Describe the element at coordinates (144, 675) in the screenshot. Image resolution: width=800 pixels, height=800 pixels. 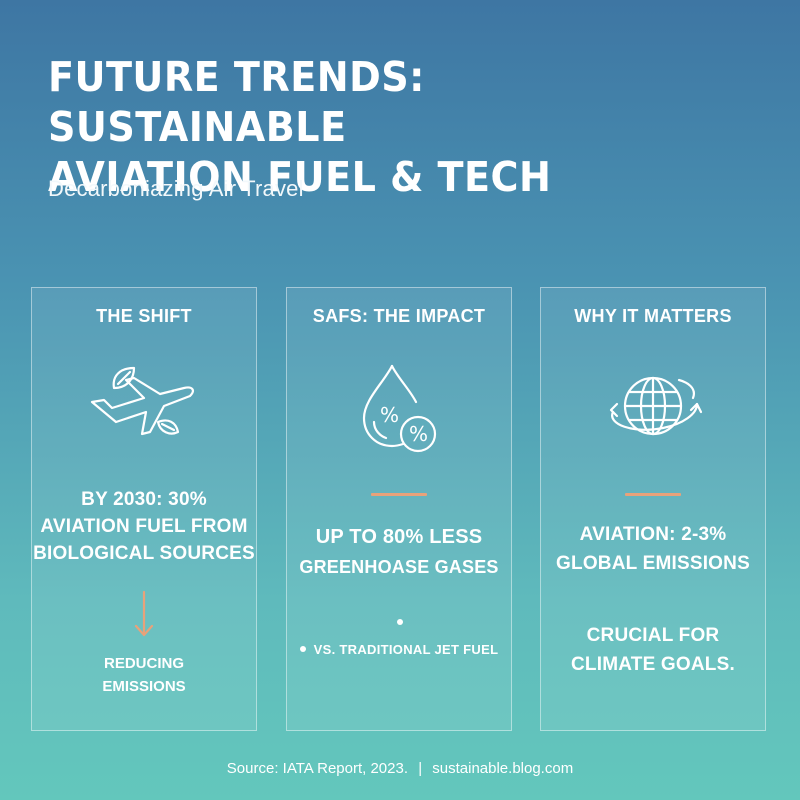
I see `card-note: REDUCING EMISSIONS` at that location.